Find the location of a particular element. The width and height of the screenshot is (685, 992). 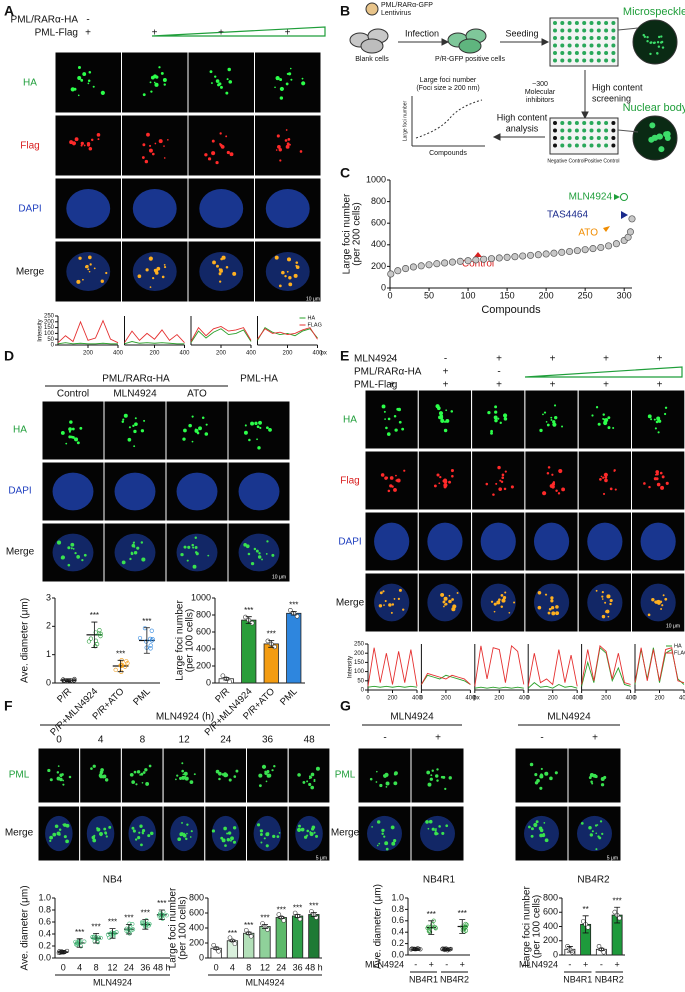

row-label: Merge is located at coordinates (20, 552).